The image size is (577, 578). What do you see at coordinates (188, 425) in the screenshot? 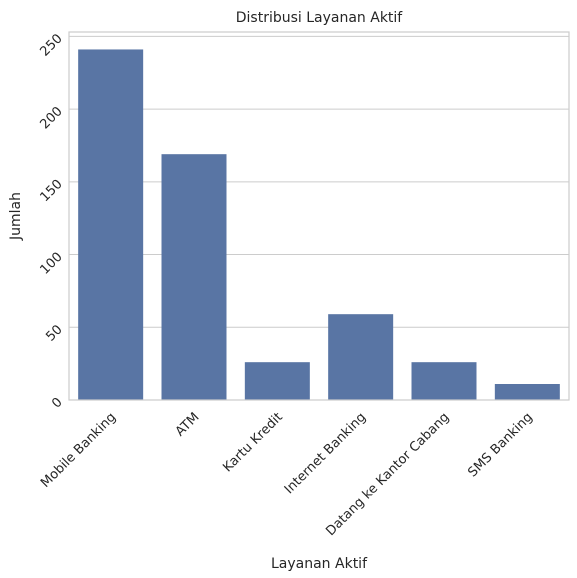
I see `x-tick-label: ATM` at bounding box center [188, 425].